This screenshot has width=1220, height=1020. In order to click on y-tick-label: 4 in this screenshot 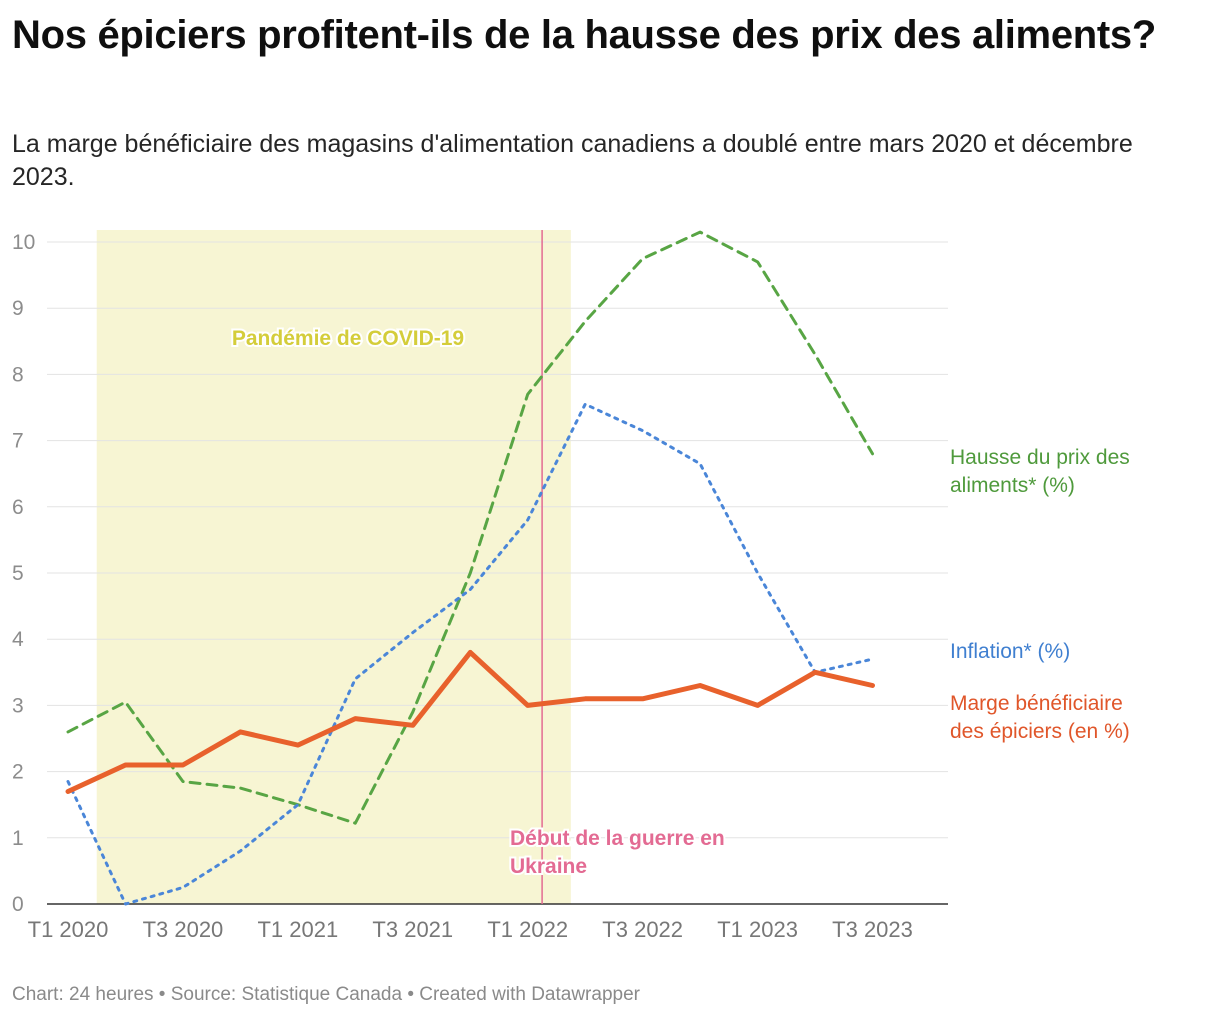, I will do `click(18, 639)`.